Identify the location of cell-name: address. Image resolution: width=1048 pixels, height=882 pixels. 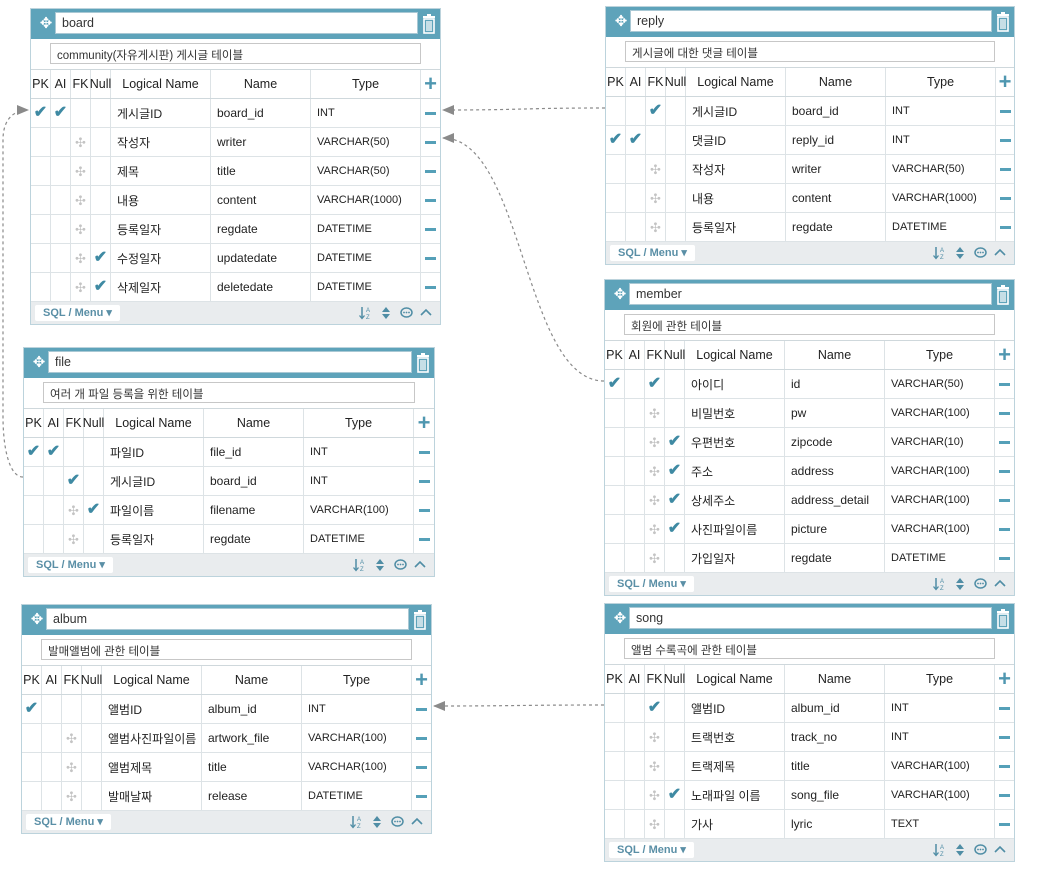
(835, 471).